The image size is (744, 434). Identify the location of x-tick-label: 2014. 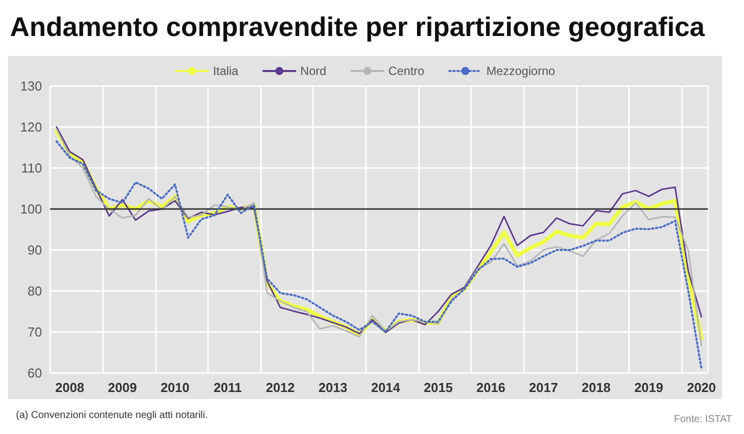
(386, 387).